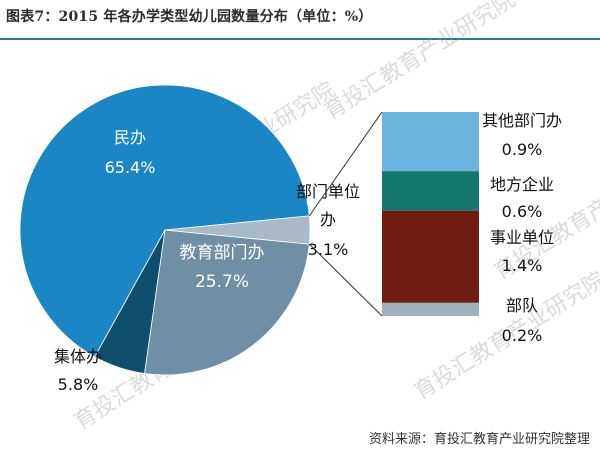 The height and width of the screenshot is (455, 600). What do you see at coordinates (522, 211) in the screenshot?
I see `bar-value-1: 0.6%` at bounding box center [522, 211].